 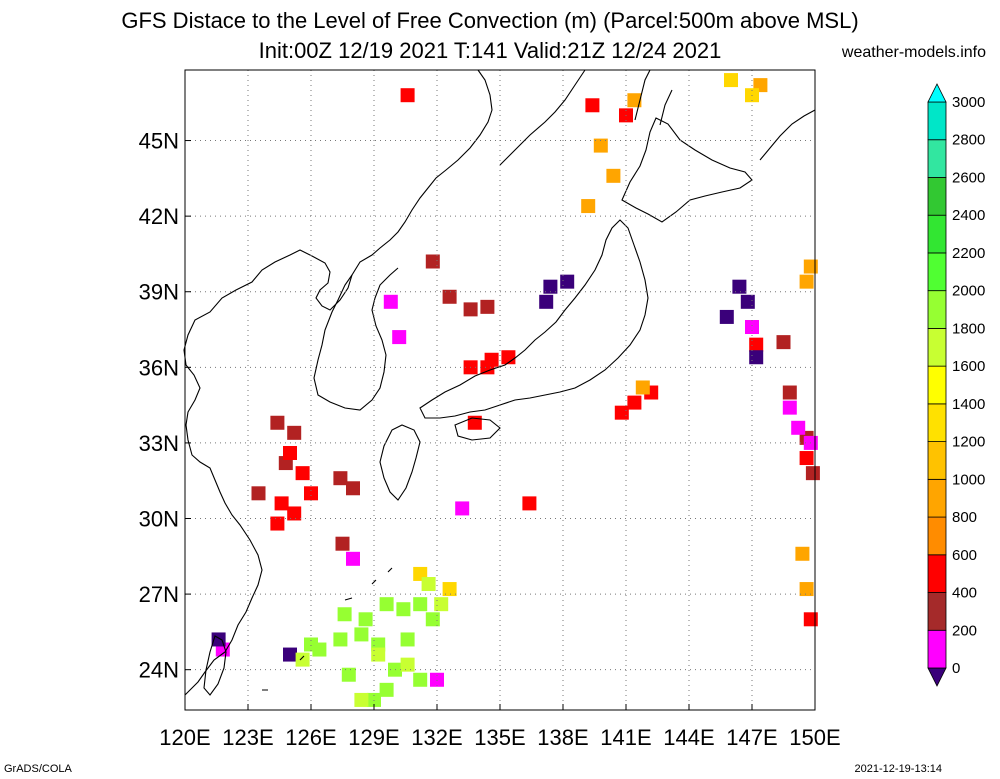 What do you see at coordinates (159, 670) in the screenshot?
I see `lat-tick-label: 24N` at bounding box center [159, 670].